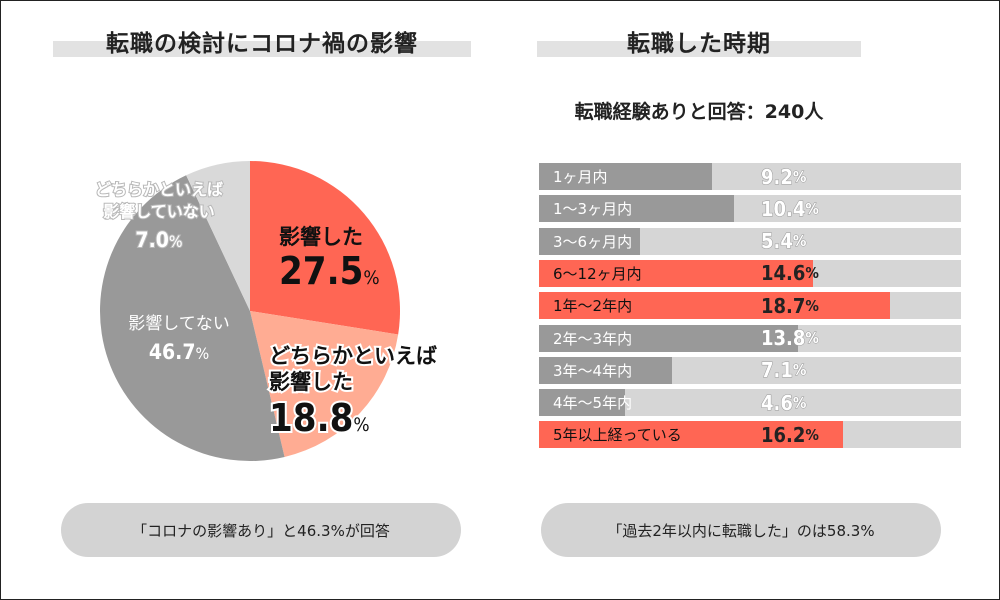 Image resolution: width=1000 pixels, height=600 pixels. Describe the element at coordinates (750, 370) in the screenshot. I see `bar-row: 3年〜4年内 7.1%` at that location.